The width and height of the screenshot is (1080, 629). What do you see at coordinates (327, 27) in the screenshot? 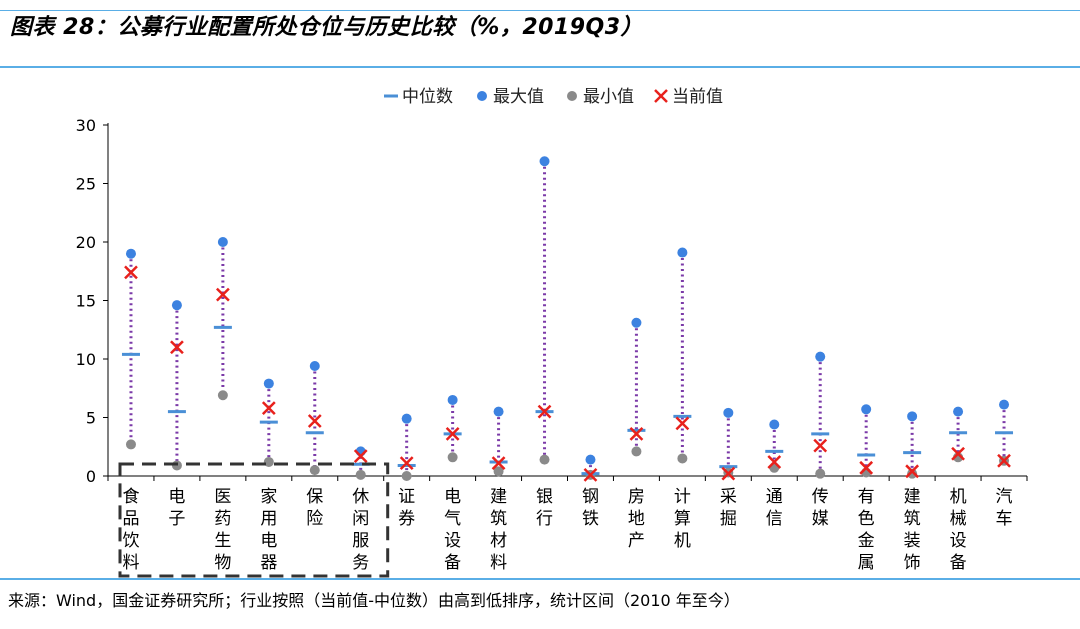
I see `figure-title: 图表 28：公募行业配置所处仓位与历史比较（%，2019Q3）` at bounding box center [327, 27].